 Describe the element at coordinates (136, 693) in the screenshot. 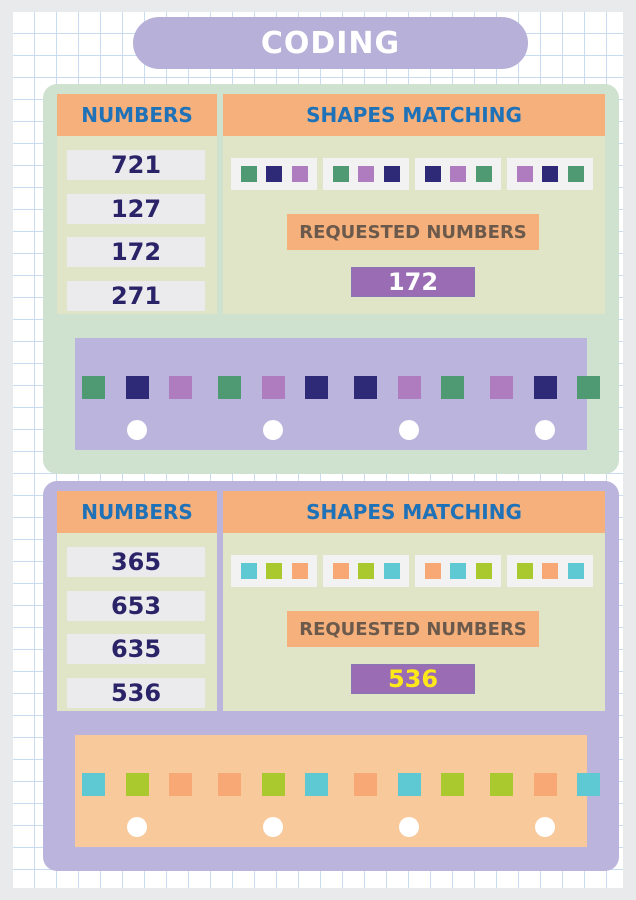

I see `number-option: 536` at that location.